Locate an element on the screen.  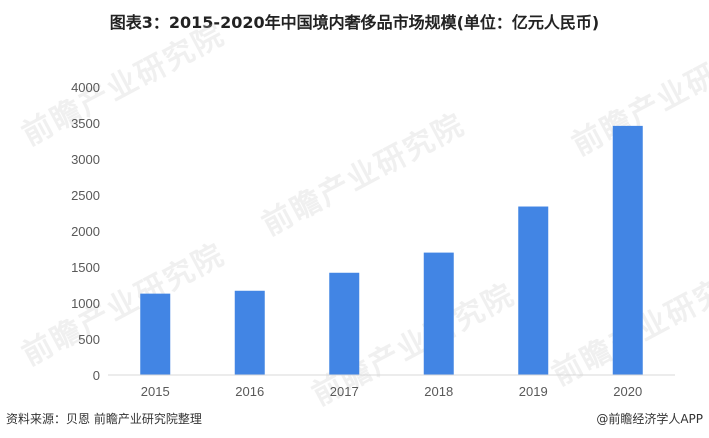
x-tick-label: 2018 is located at coordinates (438, 391).